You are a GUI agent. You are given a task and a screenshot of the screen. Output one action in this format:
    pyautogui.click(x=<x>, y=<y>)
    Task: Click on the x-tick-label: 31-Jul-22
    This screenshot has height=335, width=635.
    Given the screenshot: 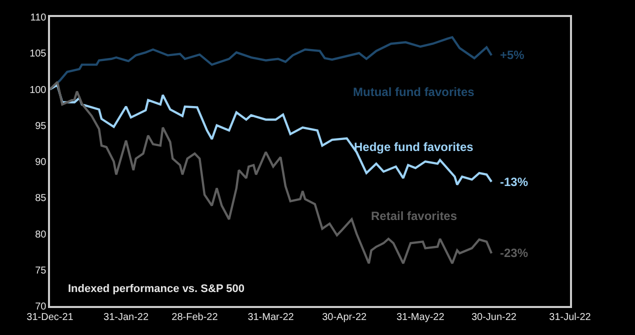 What is the action you would take?
    pyautogui.click(x=570, y=317)
    